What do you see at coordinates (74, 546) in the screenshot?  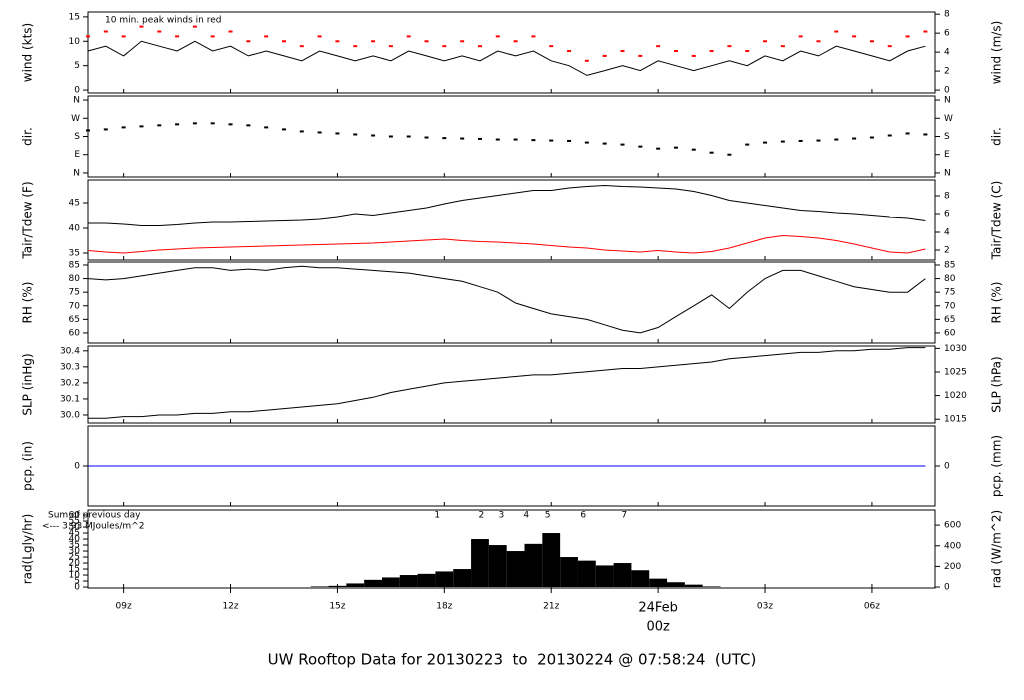 I see `y-tick-label: 35` at bounding box center [74, 546].